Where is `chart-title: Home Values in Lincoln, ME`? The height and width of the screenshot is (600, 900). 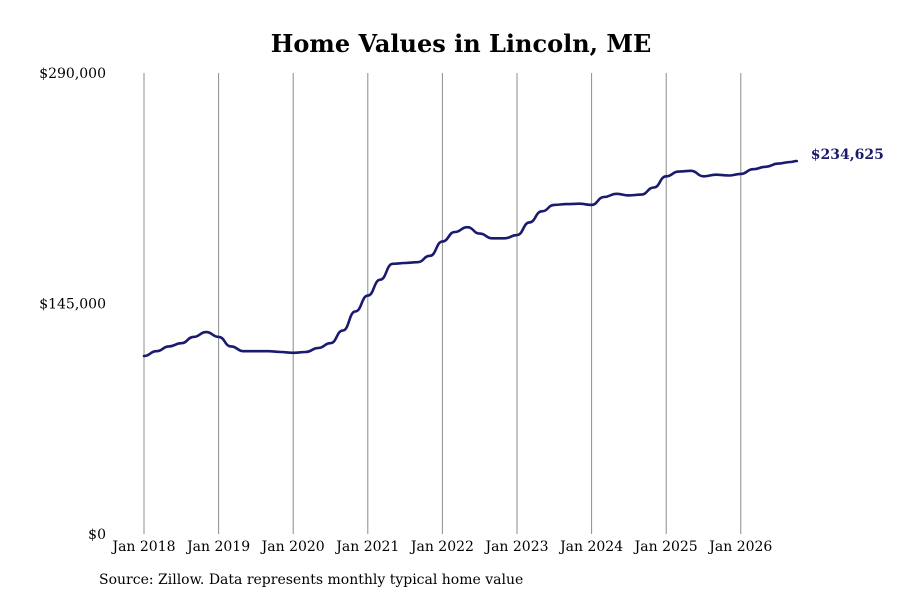
chart-title: Home Values in Lincoln, ME is located at coordinates (461, 43).